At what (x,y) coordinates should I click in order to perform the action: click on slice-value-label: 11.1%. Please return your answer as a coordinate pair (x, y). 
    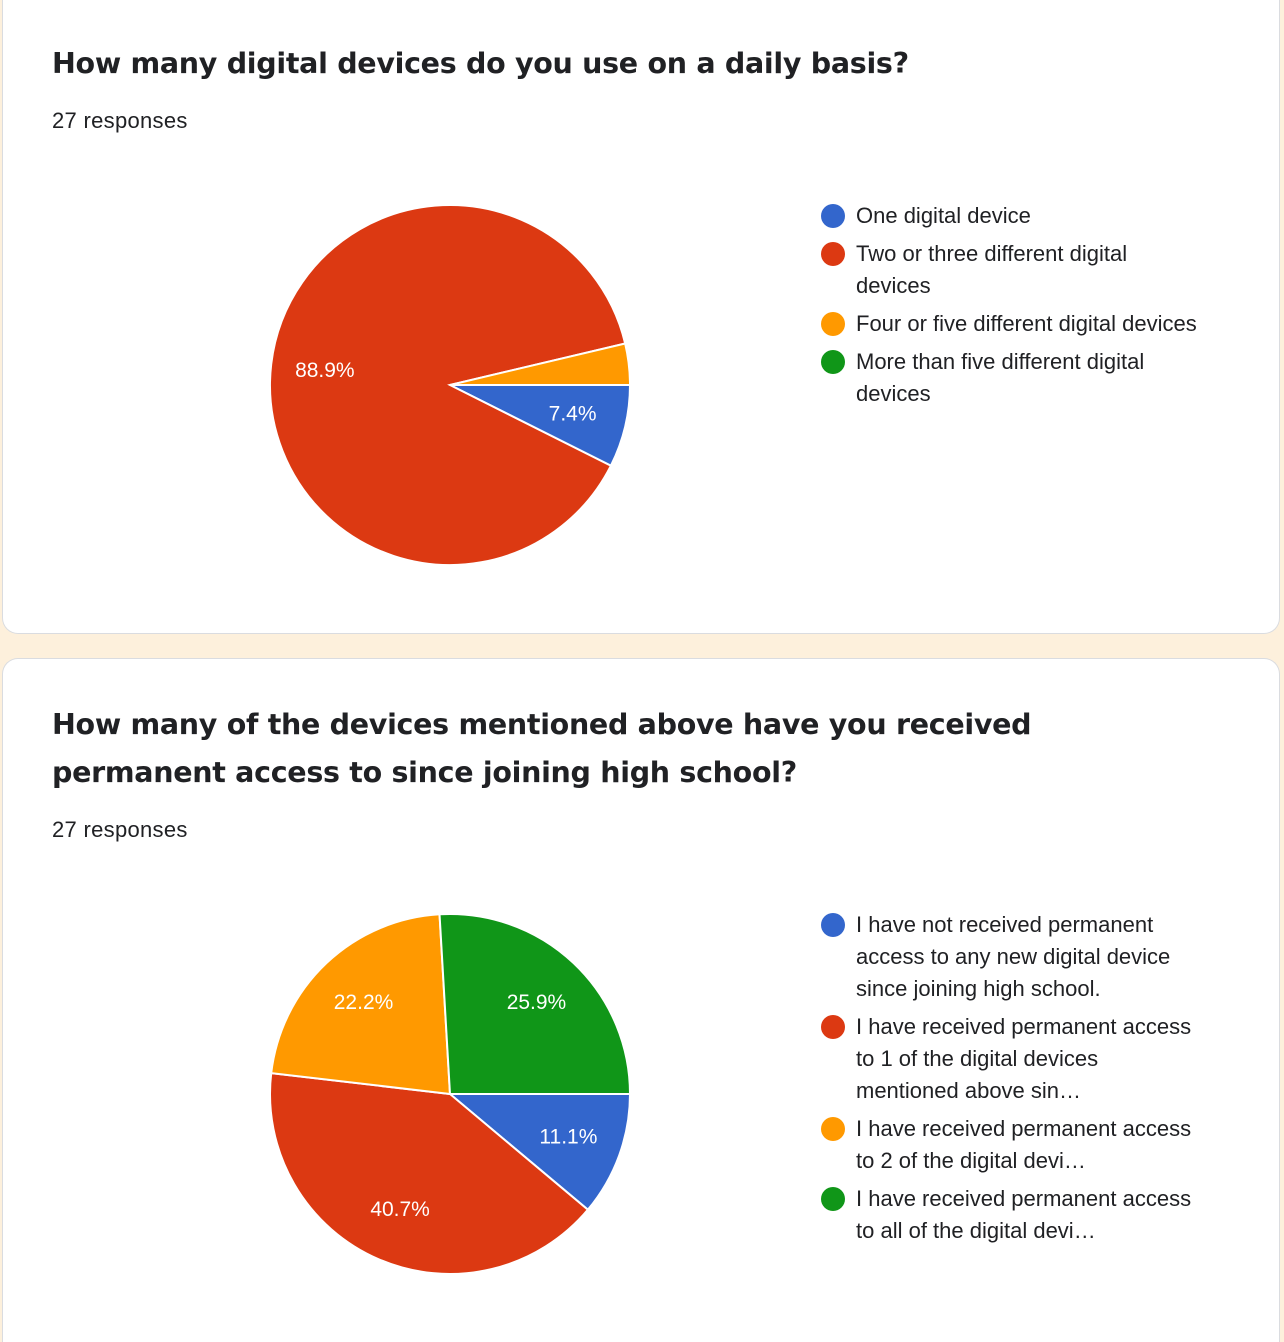
    Looking at the image, I should click on (568, 1137).